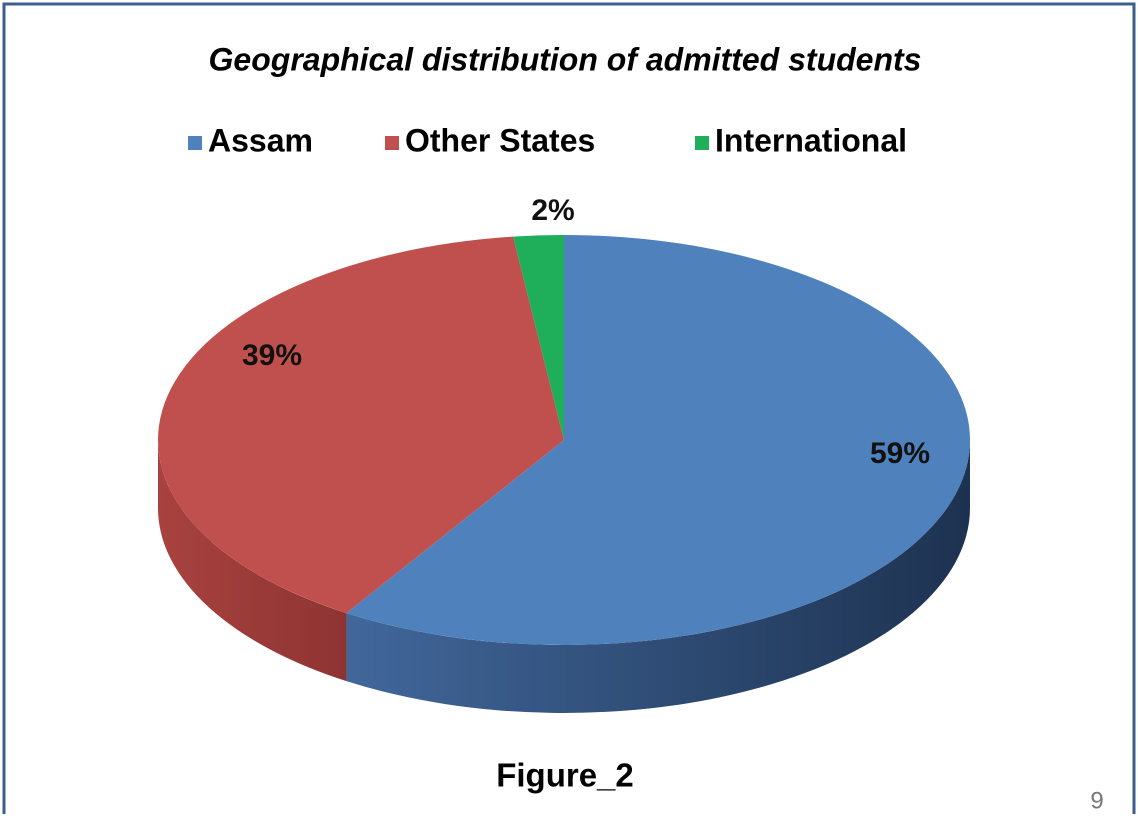 The image size is (1138, 819). I want to click on legend: Assam Other States International, so click(547, 140).